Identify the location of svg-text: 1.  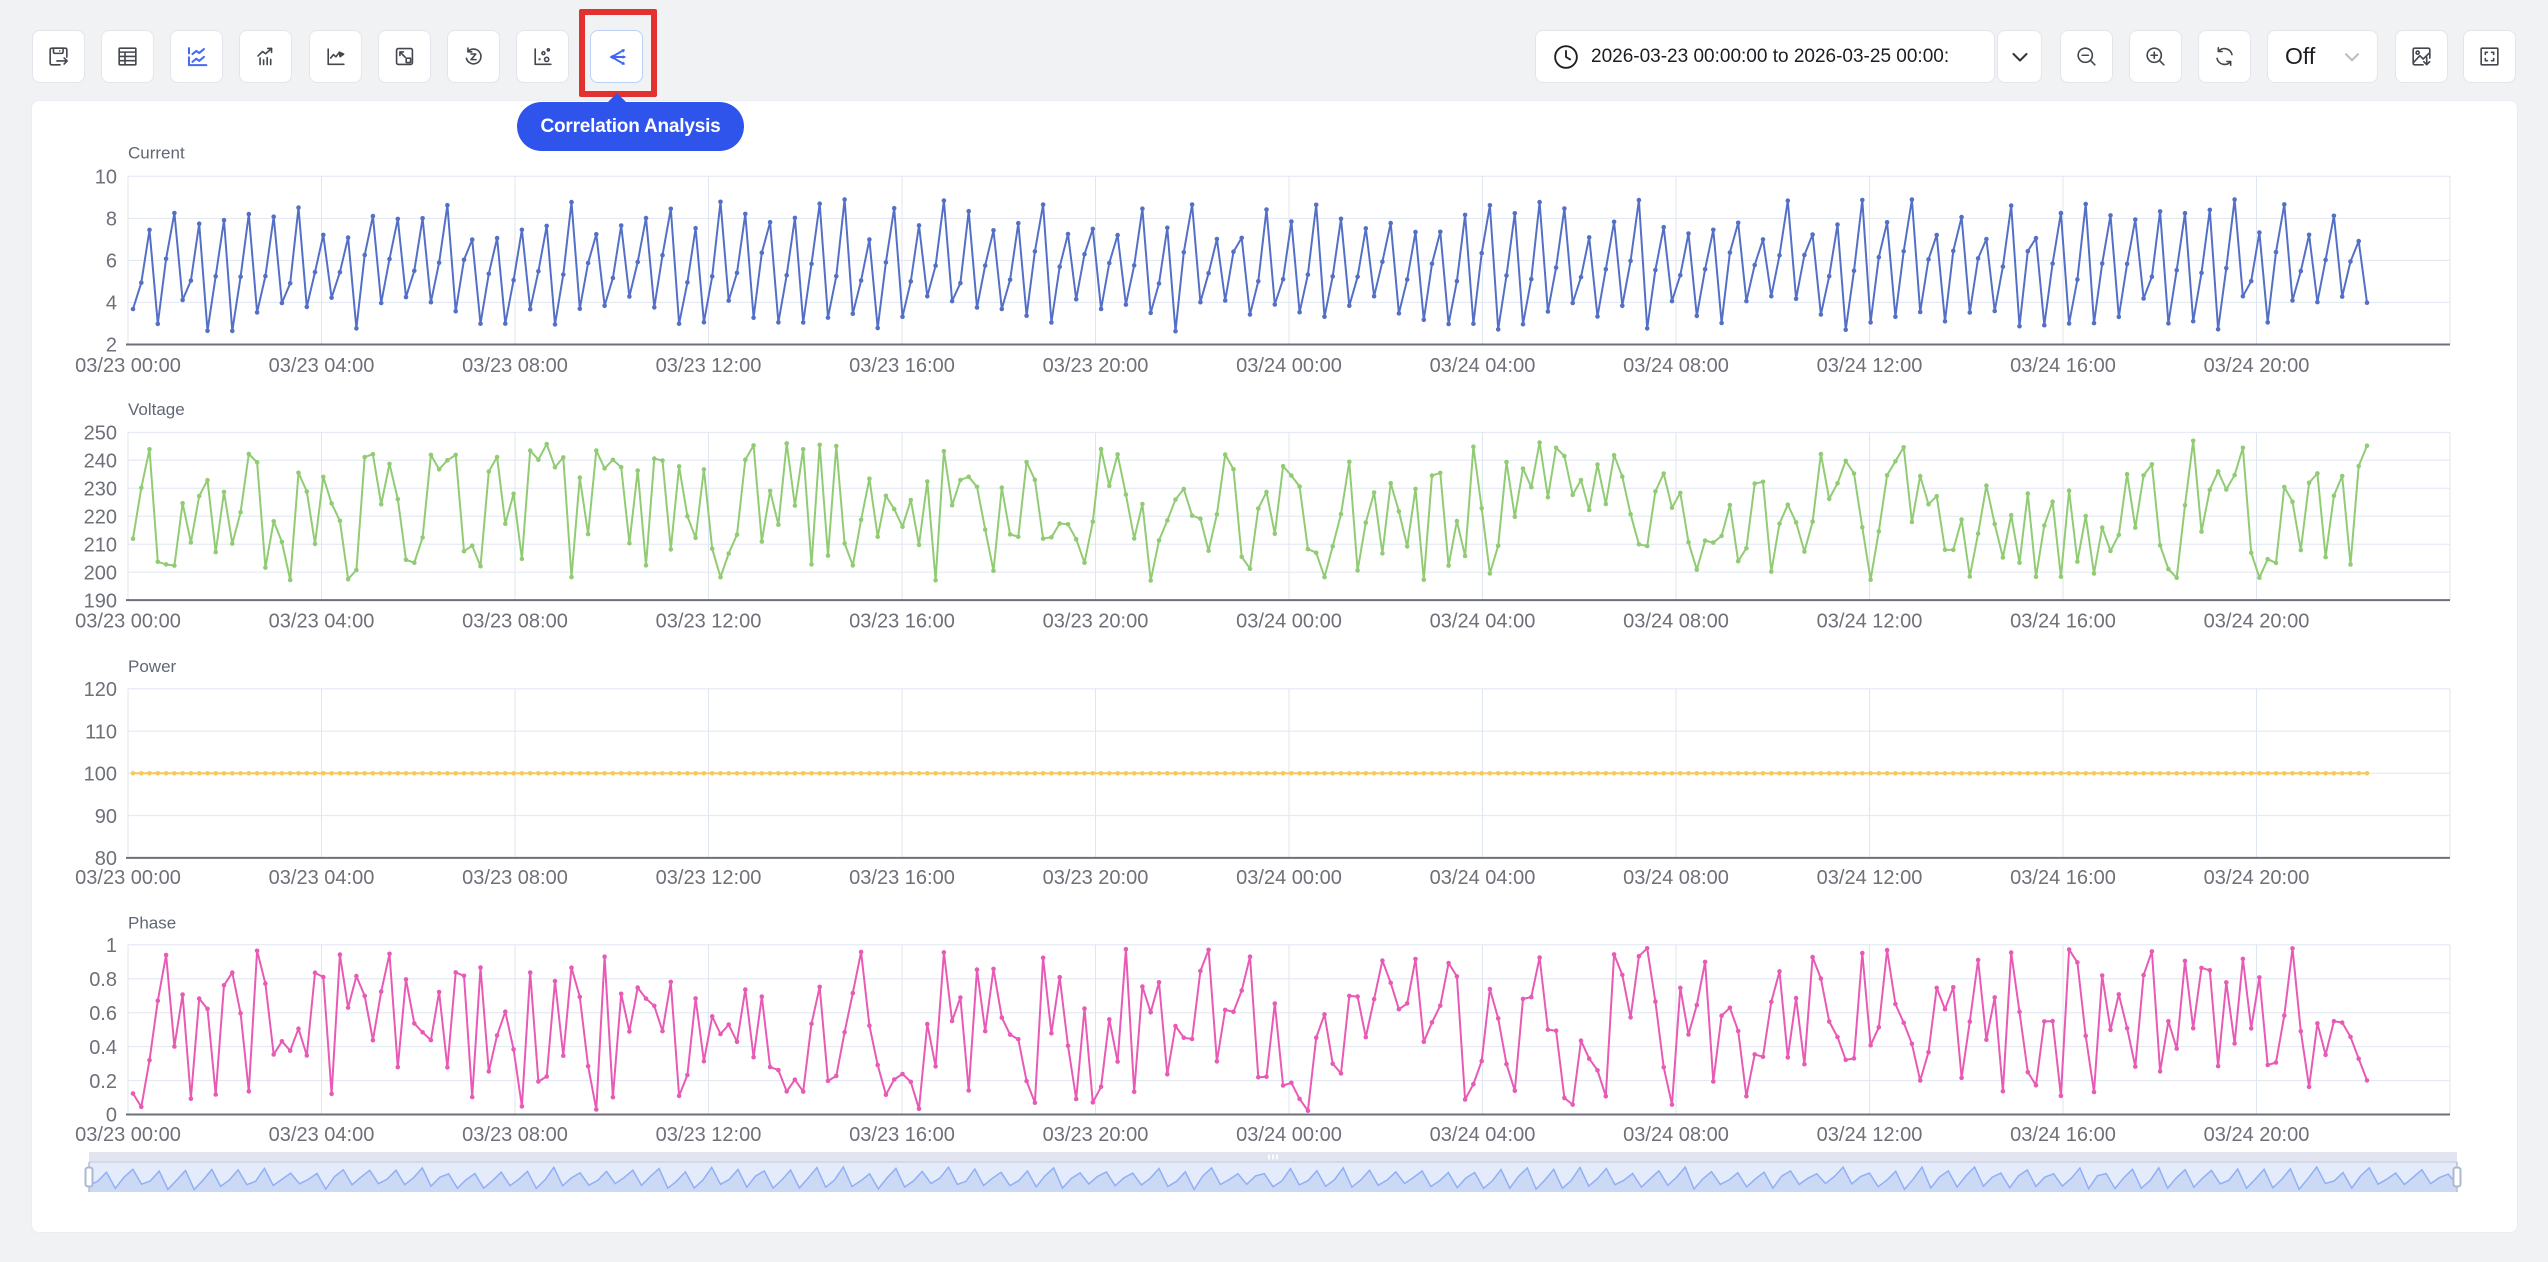
(111, 946).